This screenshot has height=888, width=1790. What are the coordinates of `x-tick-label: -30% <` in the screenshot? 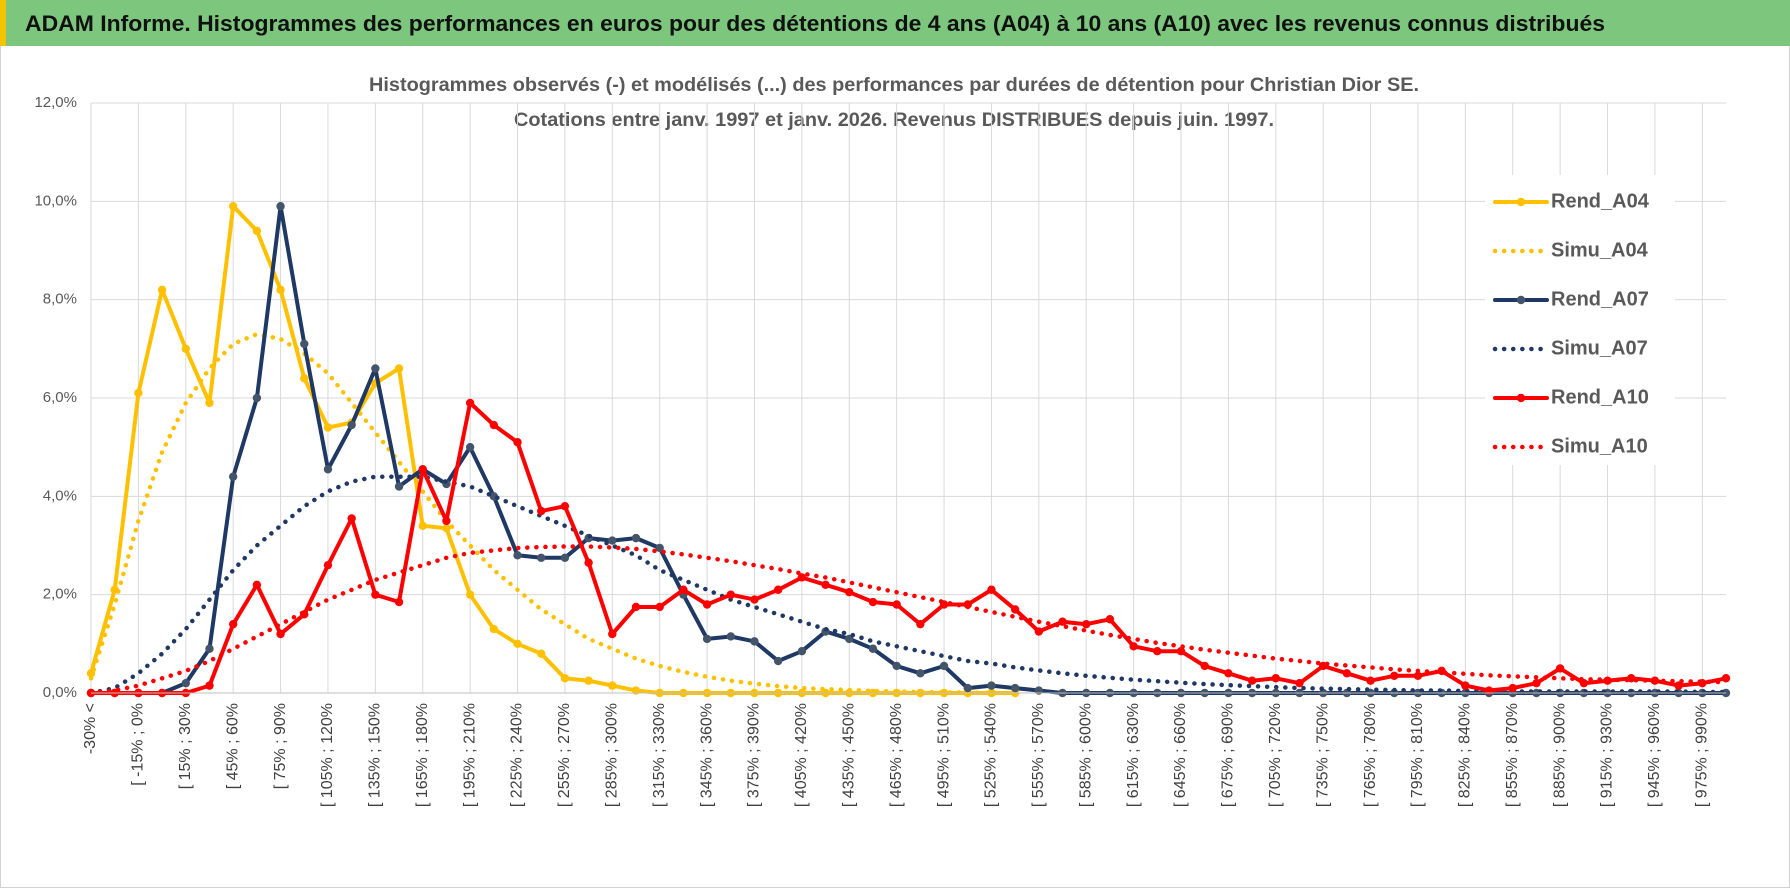 It's located at (90, 728).